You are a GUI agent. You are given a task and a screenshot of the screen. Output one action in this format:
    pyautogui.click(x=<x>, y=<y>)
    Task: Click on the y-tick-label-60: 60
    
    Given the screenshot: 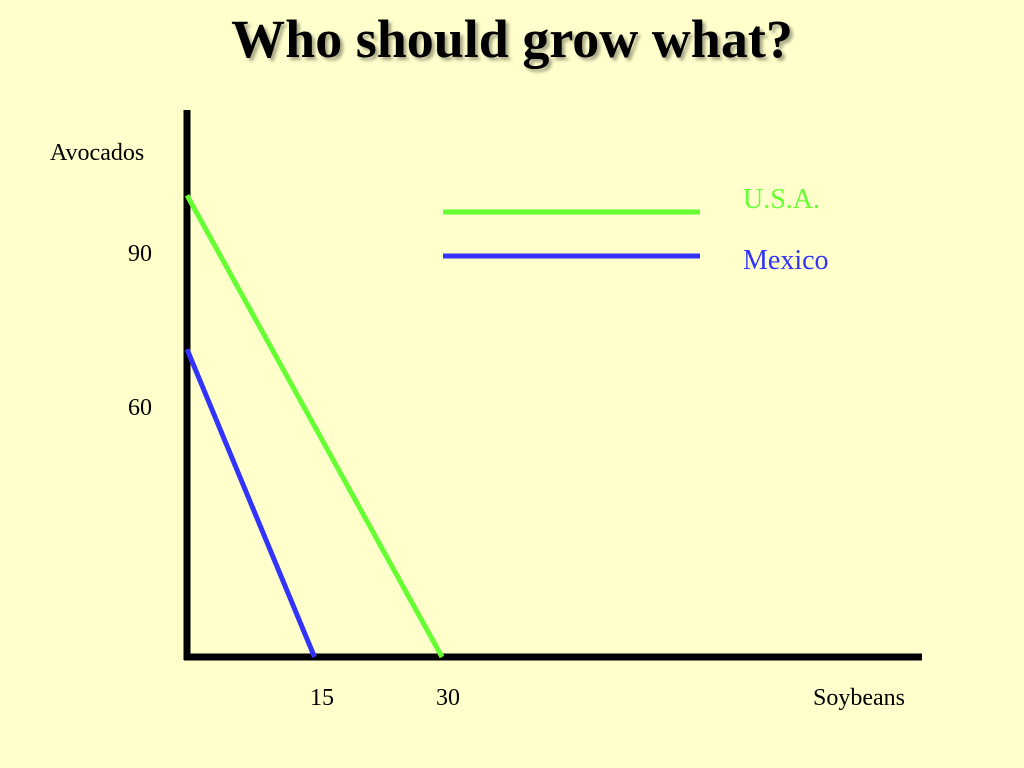 What is the action you would take?
    pyautogui.click(x=140, y=408)
    